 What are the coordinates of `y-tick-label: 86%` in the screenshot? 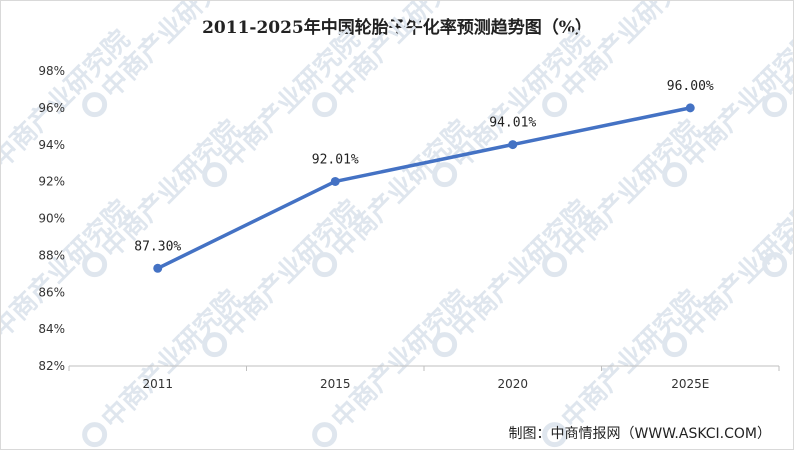 It's located at (51, 292).